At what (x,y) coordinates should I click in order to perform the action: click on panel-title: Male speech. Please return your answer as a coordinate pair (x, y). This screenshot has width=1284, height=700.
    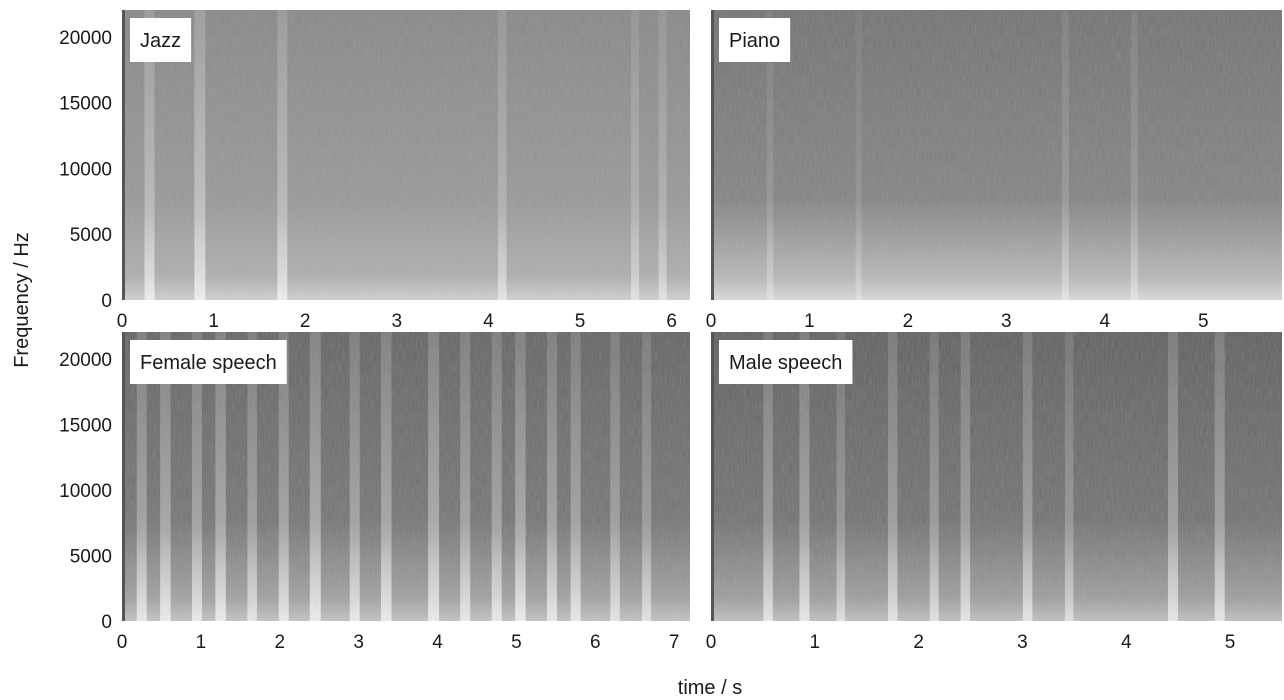
    Looking at the image, I should click on (785, 363).